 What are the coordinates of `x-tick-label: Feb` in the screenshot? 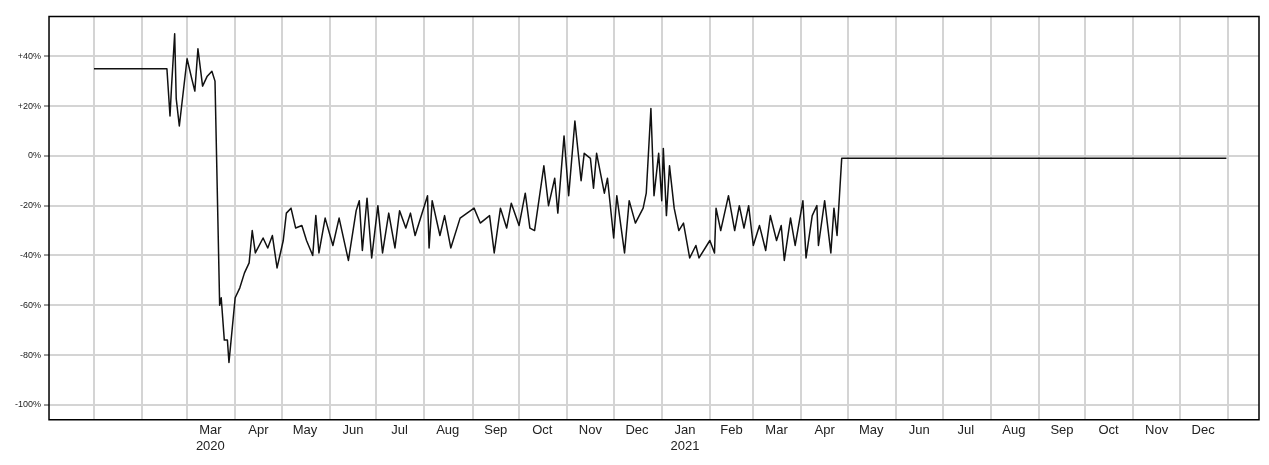 It's located at (731, 430).